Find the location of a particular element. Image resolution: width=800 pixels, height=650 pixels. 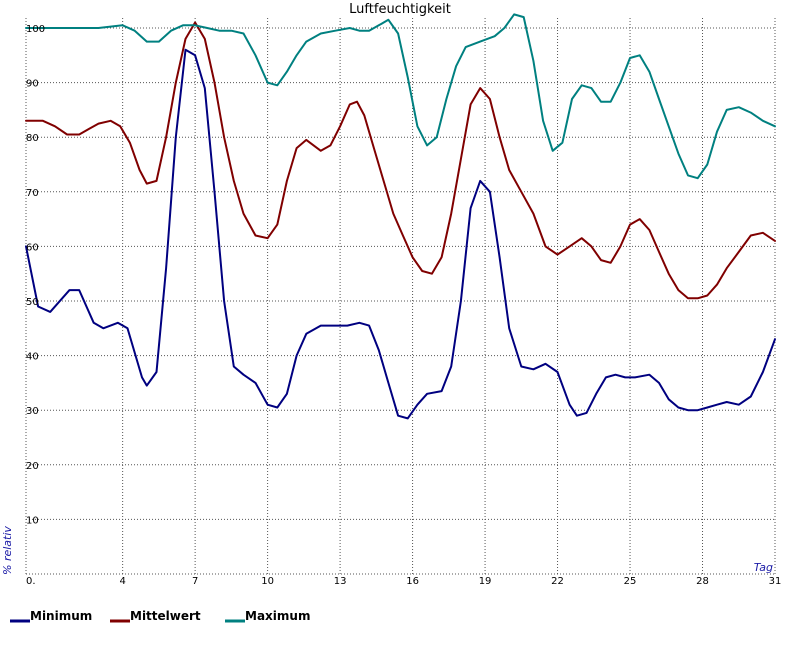

x-tick-label: 0. is located at coordinates (31, 581).